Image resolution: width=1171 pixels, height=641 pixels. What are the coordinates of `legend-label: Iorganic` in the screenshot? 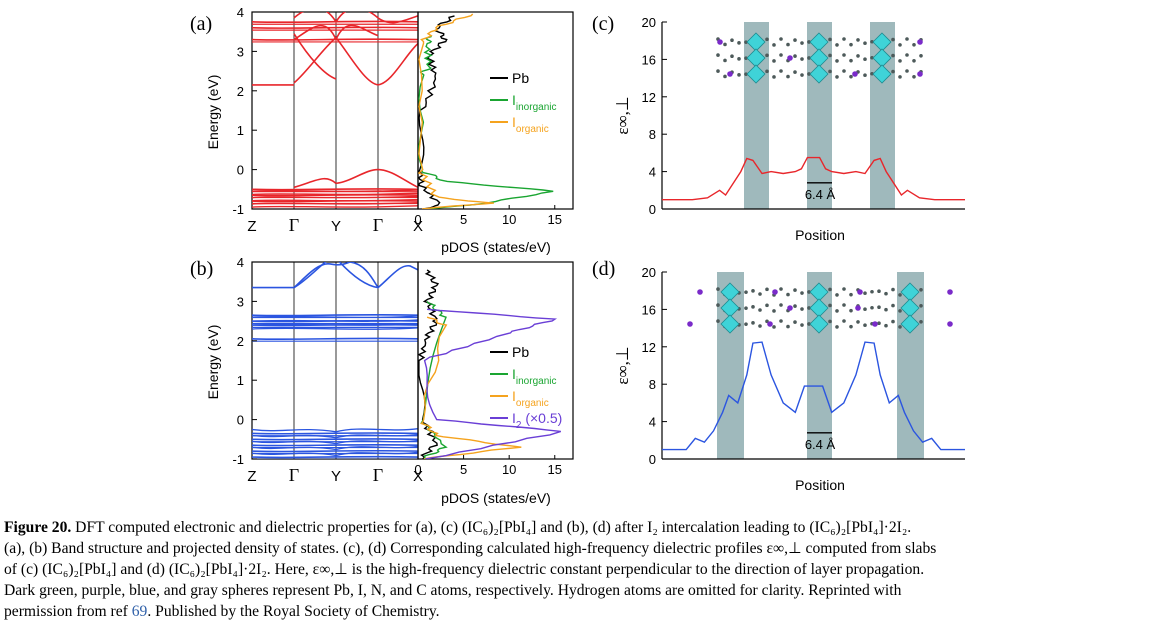 It's located at (530, 124).